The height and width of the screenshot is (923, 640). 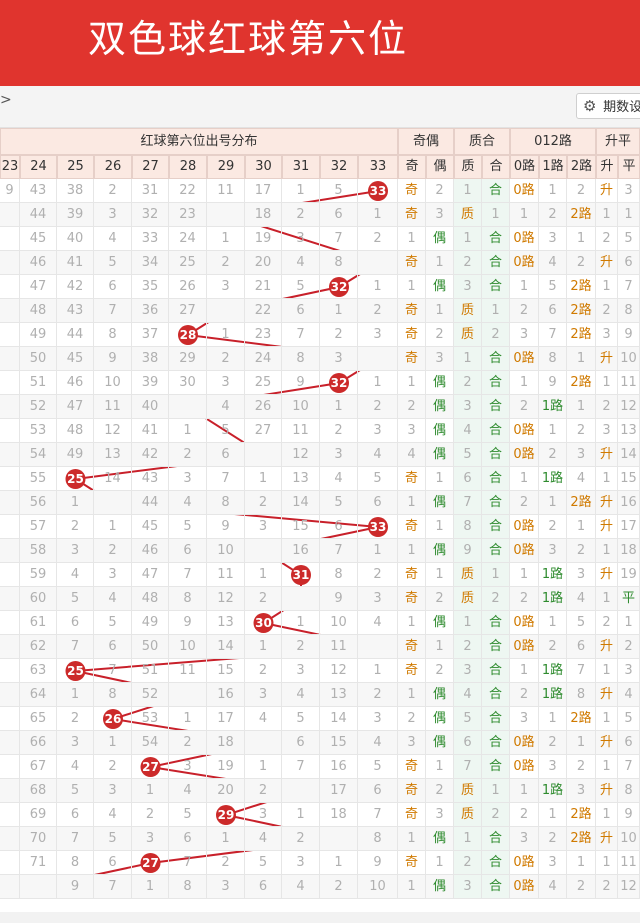 I want to click on table-cell: 43, so click(x=75, y=311).